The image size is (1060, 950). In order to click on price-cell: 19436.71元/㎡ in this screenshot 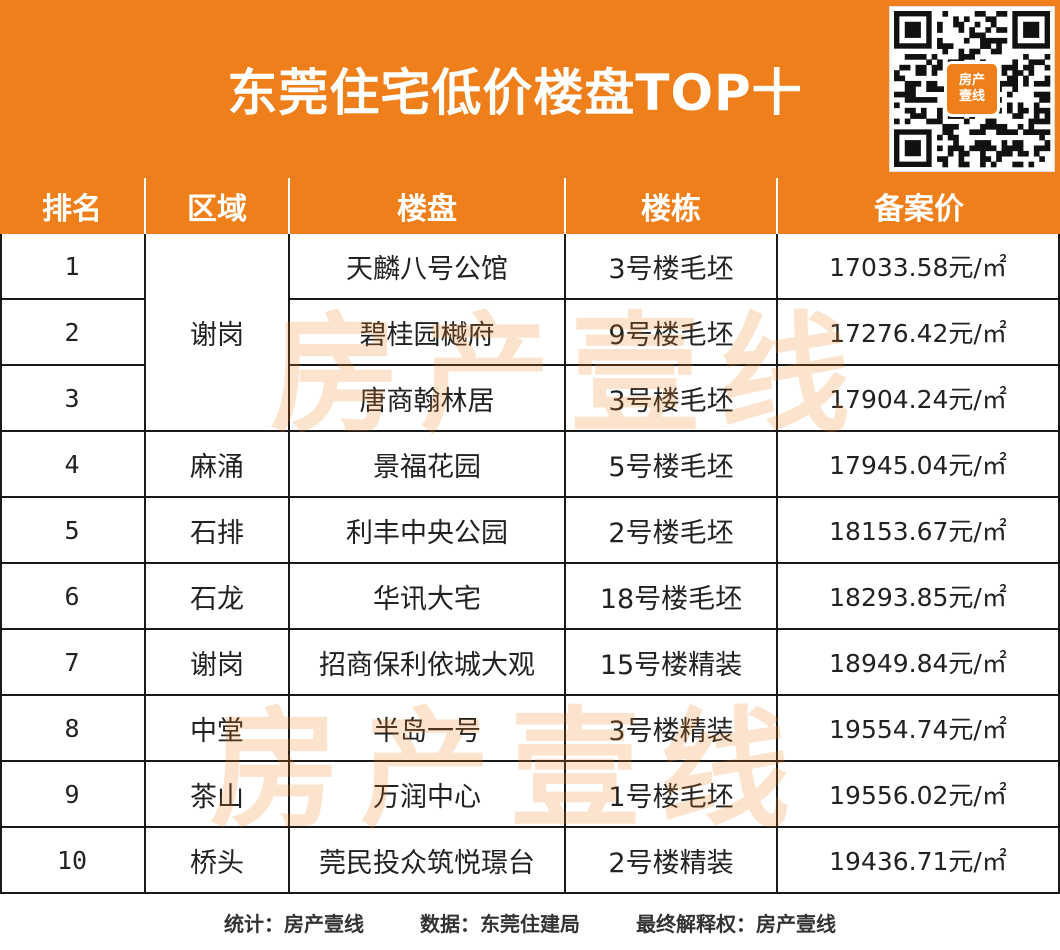, I will do `click(919, 861)`.